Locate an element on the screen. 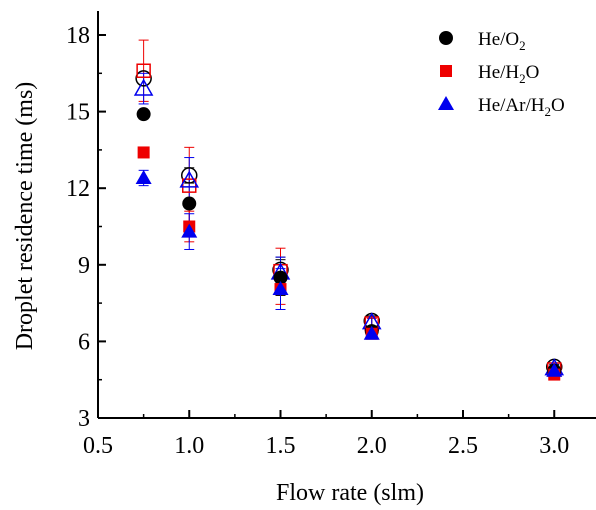  x-tick-label: 1.5 is located at coordinates (281, 446).